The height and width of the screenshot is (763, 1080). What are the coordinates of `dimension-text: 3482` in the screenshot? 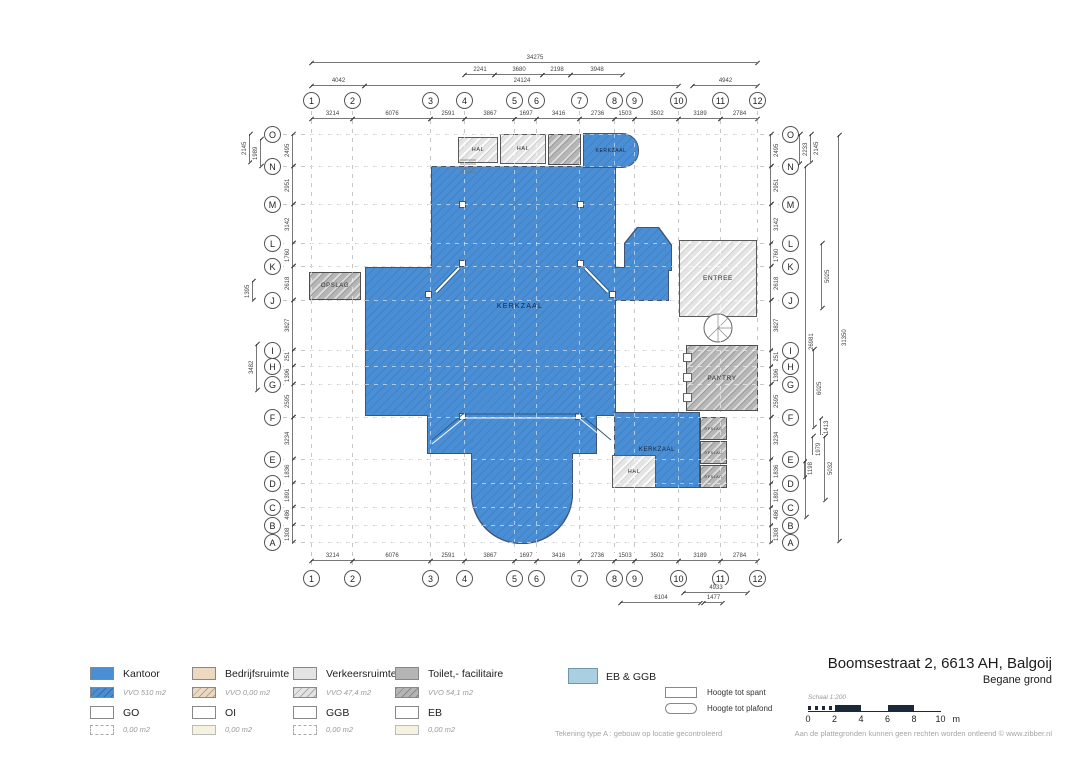 It's located at (252, 367).